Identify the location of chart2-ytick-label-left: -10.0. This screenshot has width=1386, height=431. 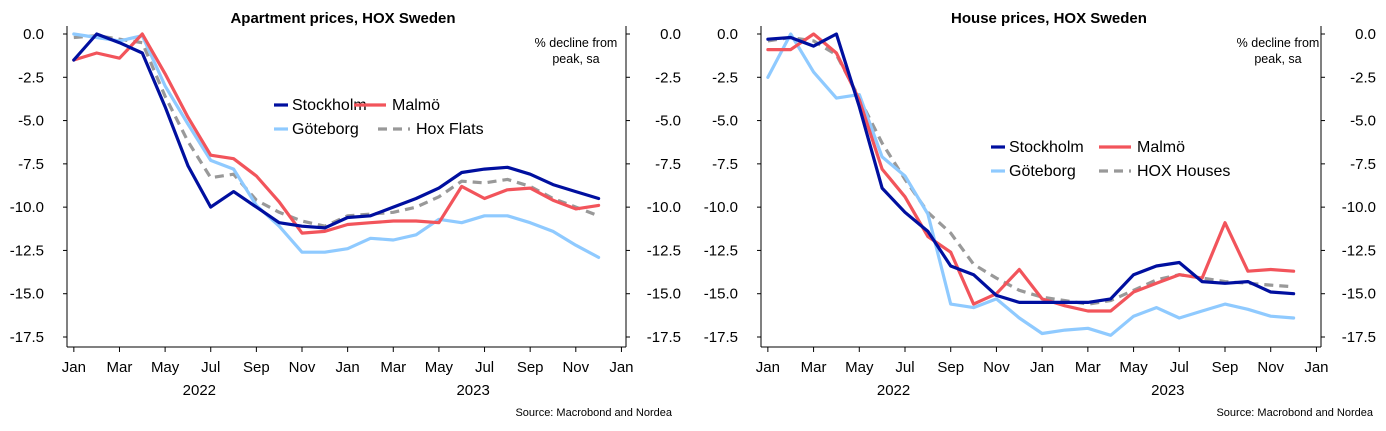
(721, 207).